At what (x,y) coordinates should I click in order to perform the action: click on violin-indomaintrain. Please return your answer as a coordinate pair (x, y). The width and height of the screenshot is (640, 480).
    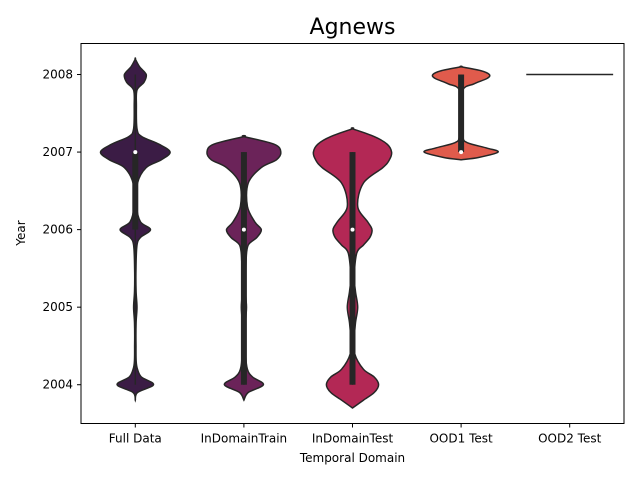
    Looking at the image, I should click on (244, 268).